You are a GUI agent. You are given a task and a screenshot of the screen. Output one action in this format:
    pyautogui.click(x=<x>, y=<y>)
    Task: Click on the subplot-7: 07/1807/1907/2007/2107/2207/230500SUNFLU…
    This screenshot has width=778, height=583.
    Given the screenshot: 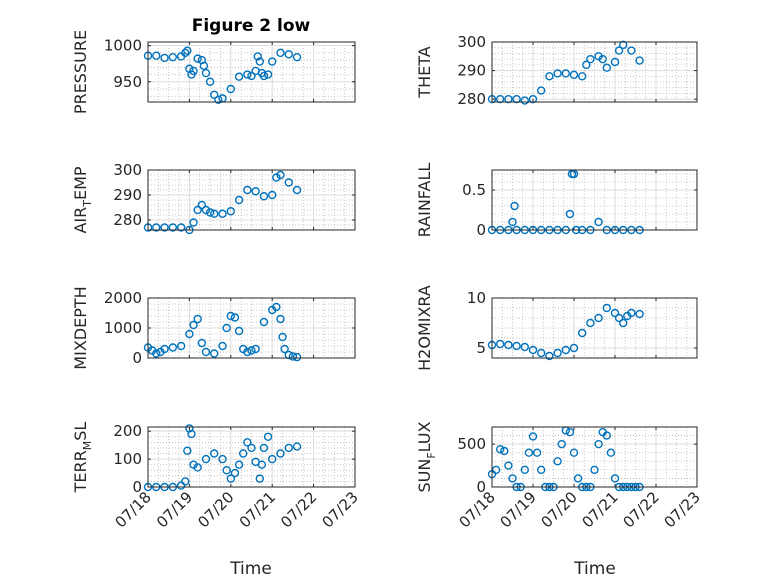 What is the action you would take?
    pyautogui.click(x=559, y=476)
    